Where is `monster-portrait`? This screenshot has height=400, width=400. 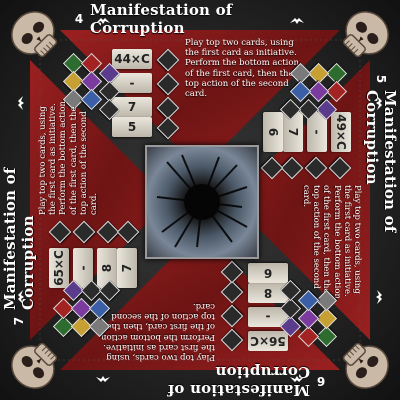 monster-portrait is located at coordinates (202, 202).